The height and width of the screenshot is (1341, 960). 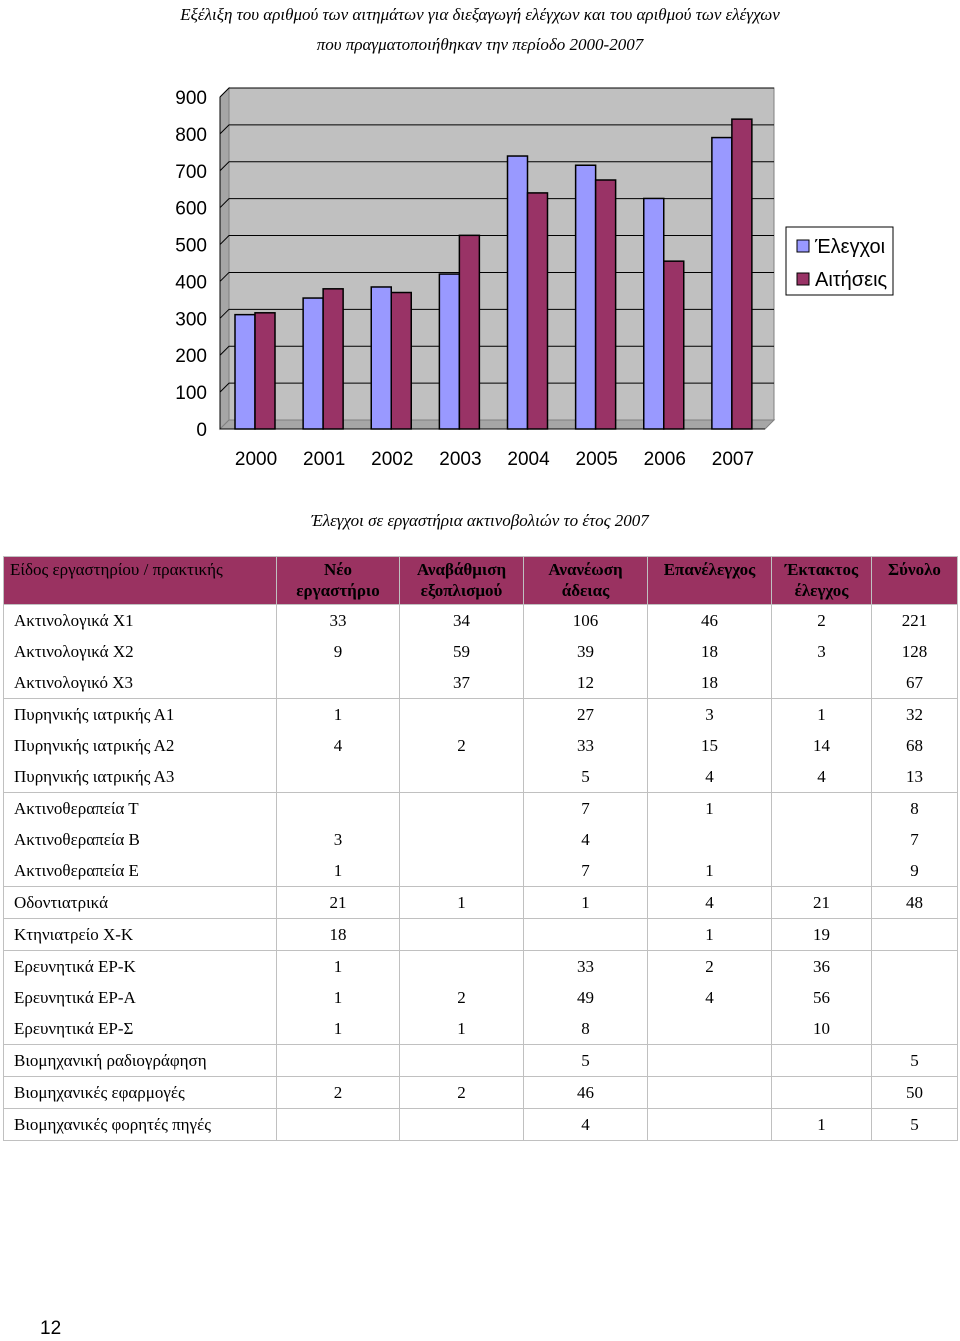 I want to click on table-row: Πυρηνικής ιατρικής Α1 1 27 3 1 32, so click(x=480, y=714).